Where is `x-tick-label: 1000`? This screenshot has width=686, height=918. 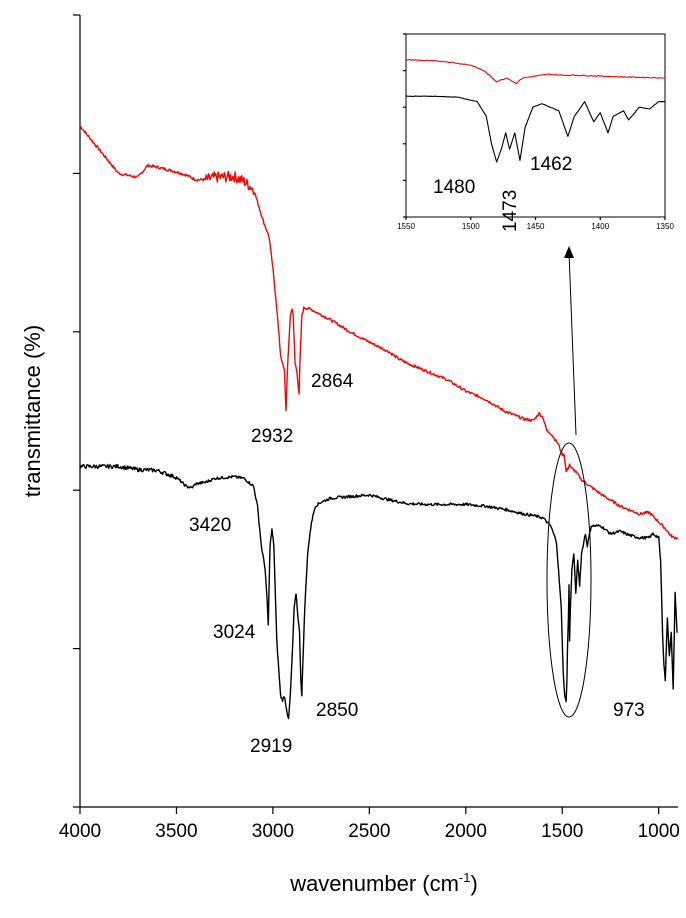
x-tick-label: 1000 is located at coordinates (659, 831).